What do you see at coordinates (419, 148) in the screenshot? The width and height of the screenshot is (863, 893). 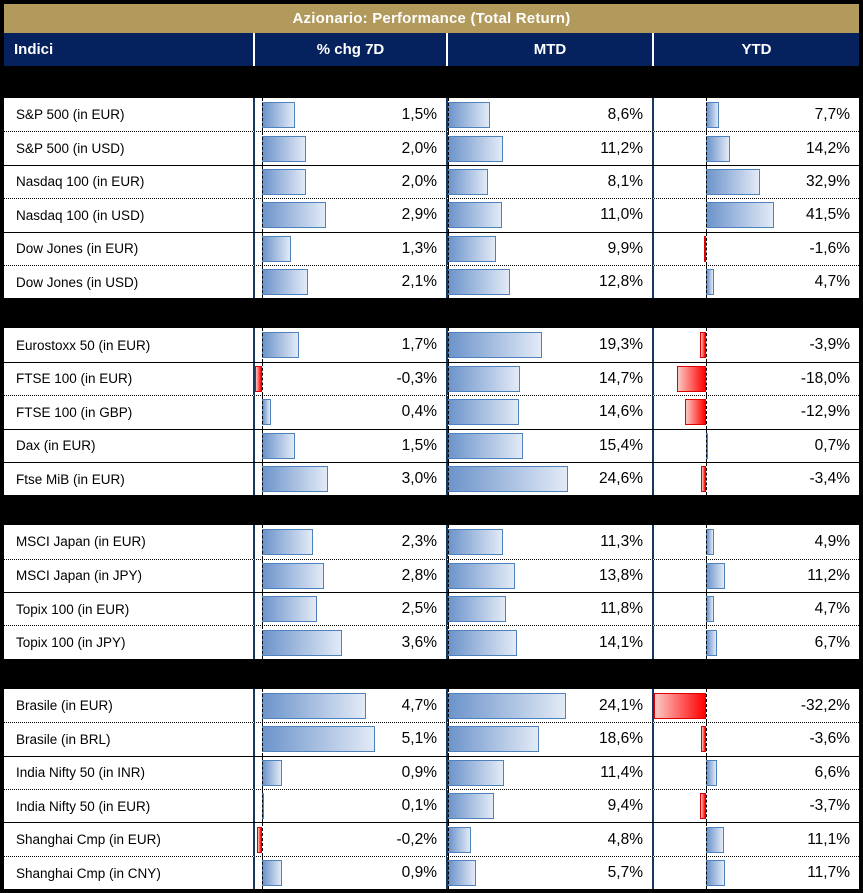 I see `chg7d-value: 2,0%` at bounding box center [419, 148].